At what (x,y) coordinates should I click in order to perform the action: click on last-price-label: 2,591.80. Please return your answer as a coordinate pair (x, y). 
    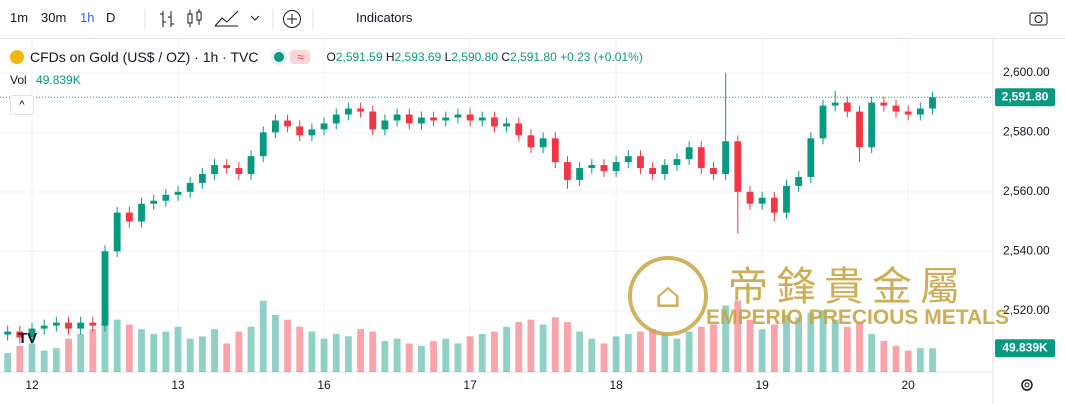
    Looking at the image, I should click on (1025, 96).